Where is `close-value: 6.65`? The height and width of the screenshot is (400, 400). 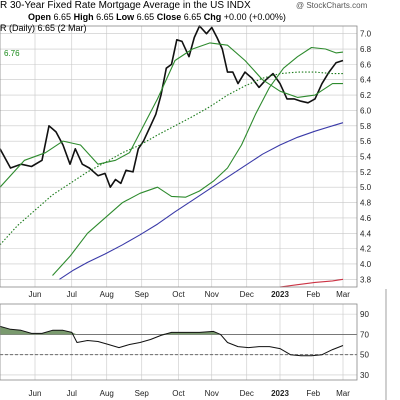 close-value: 6.65 is located at coordinates (192, 17).